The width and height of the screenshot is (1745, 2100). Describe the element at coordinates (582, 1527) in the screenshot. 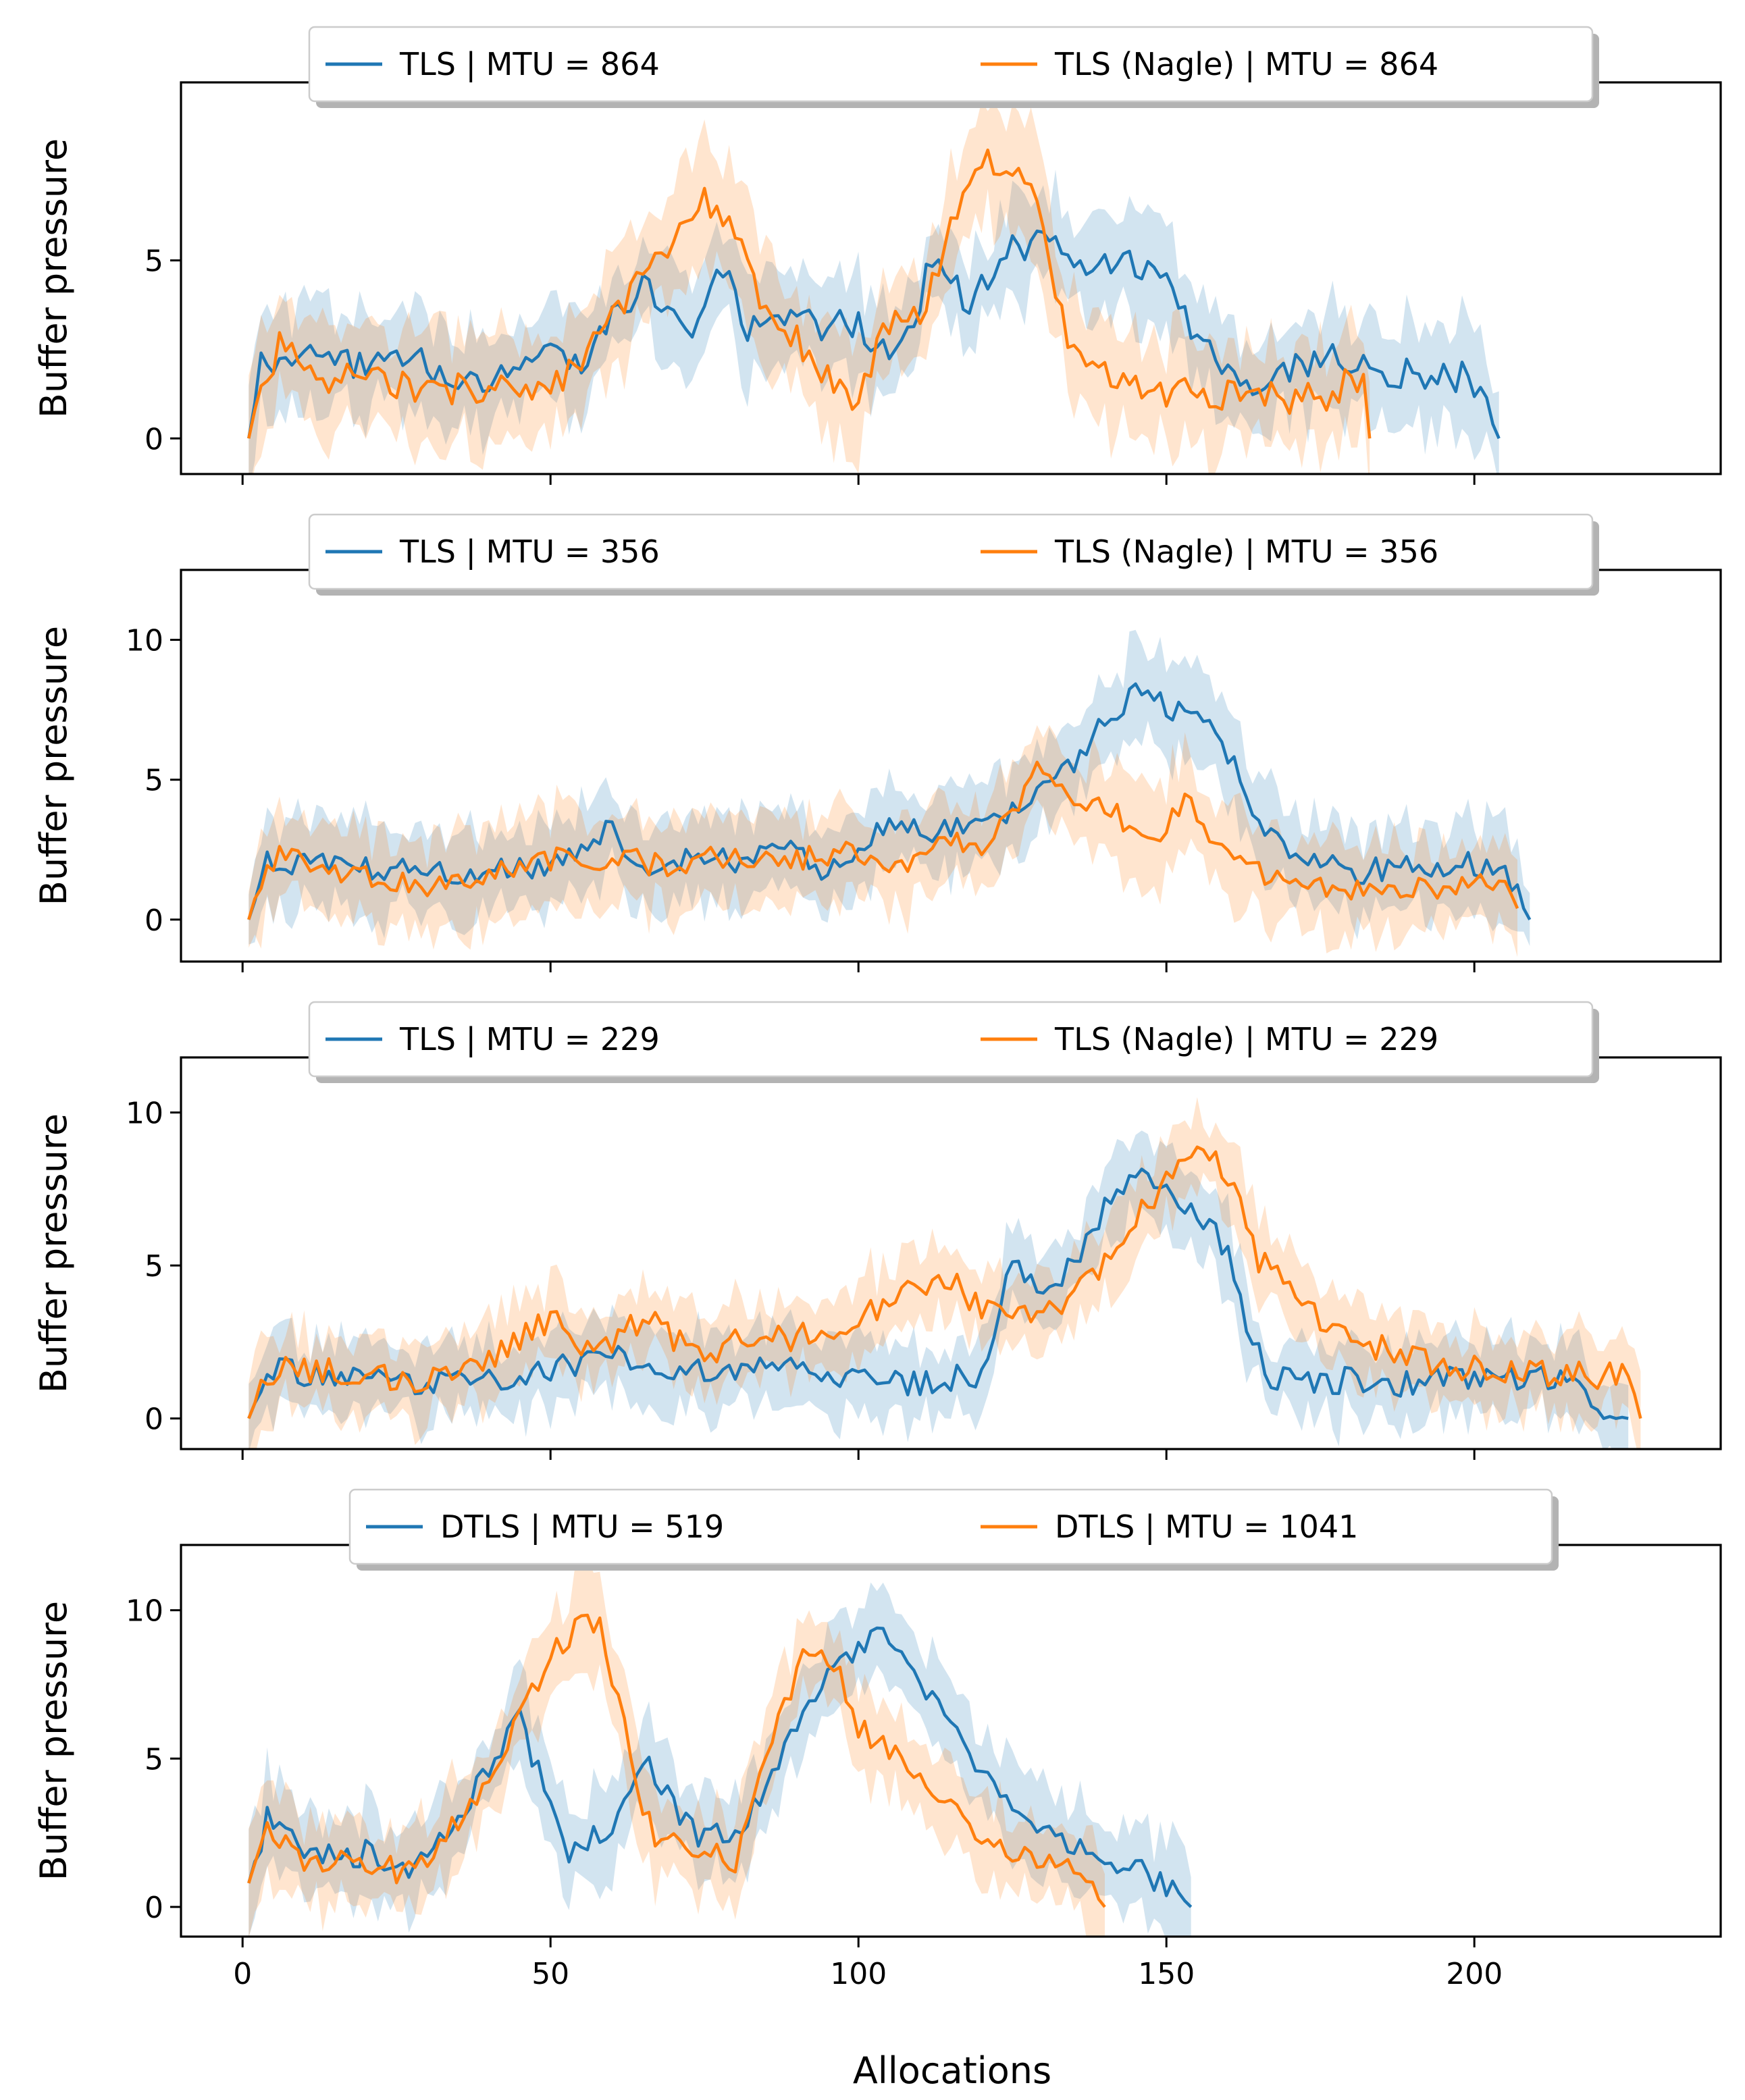

I see `legend-label-1: DTLS | MTU = 519` at that location.